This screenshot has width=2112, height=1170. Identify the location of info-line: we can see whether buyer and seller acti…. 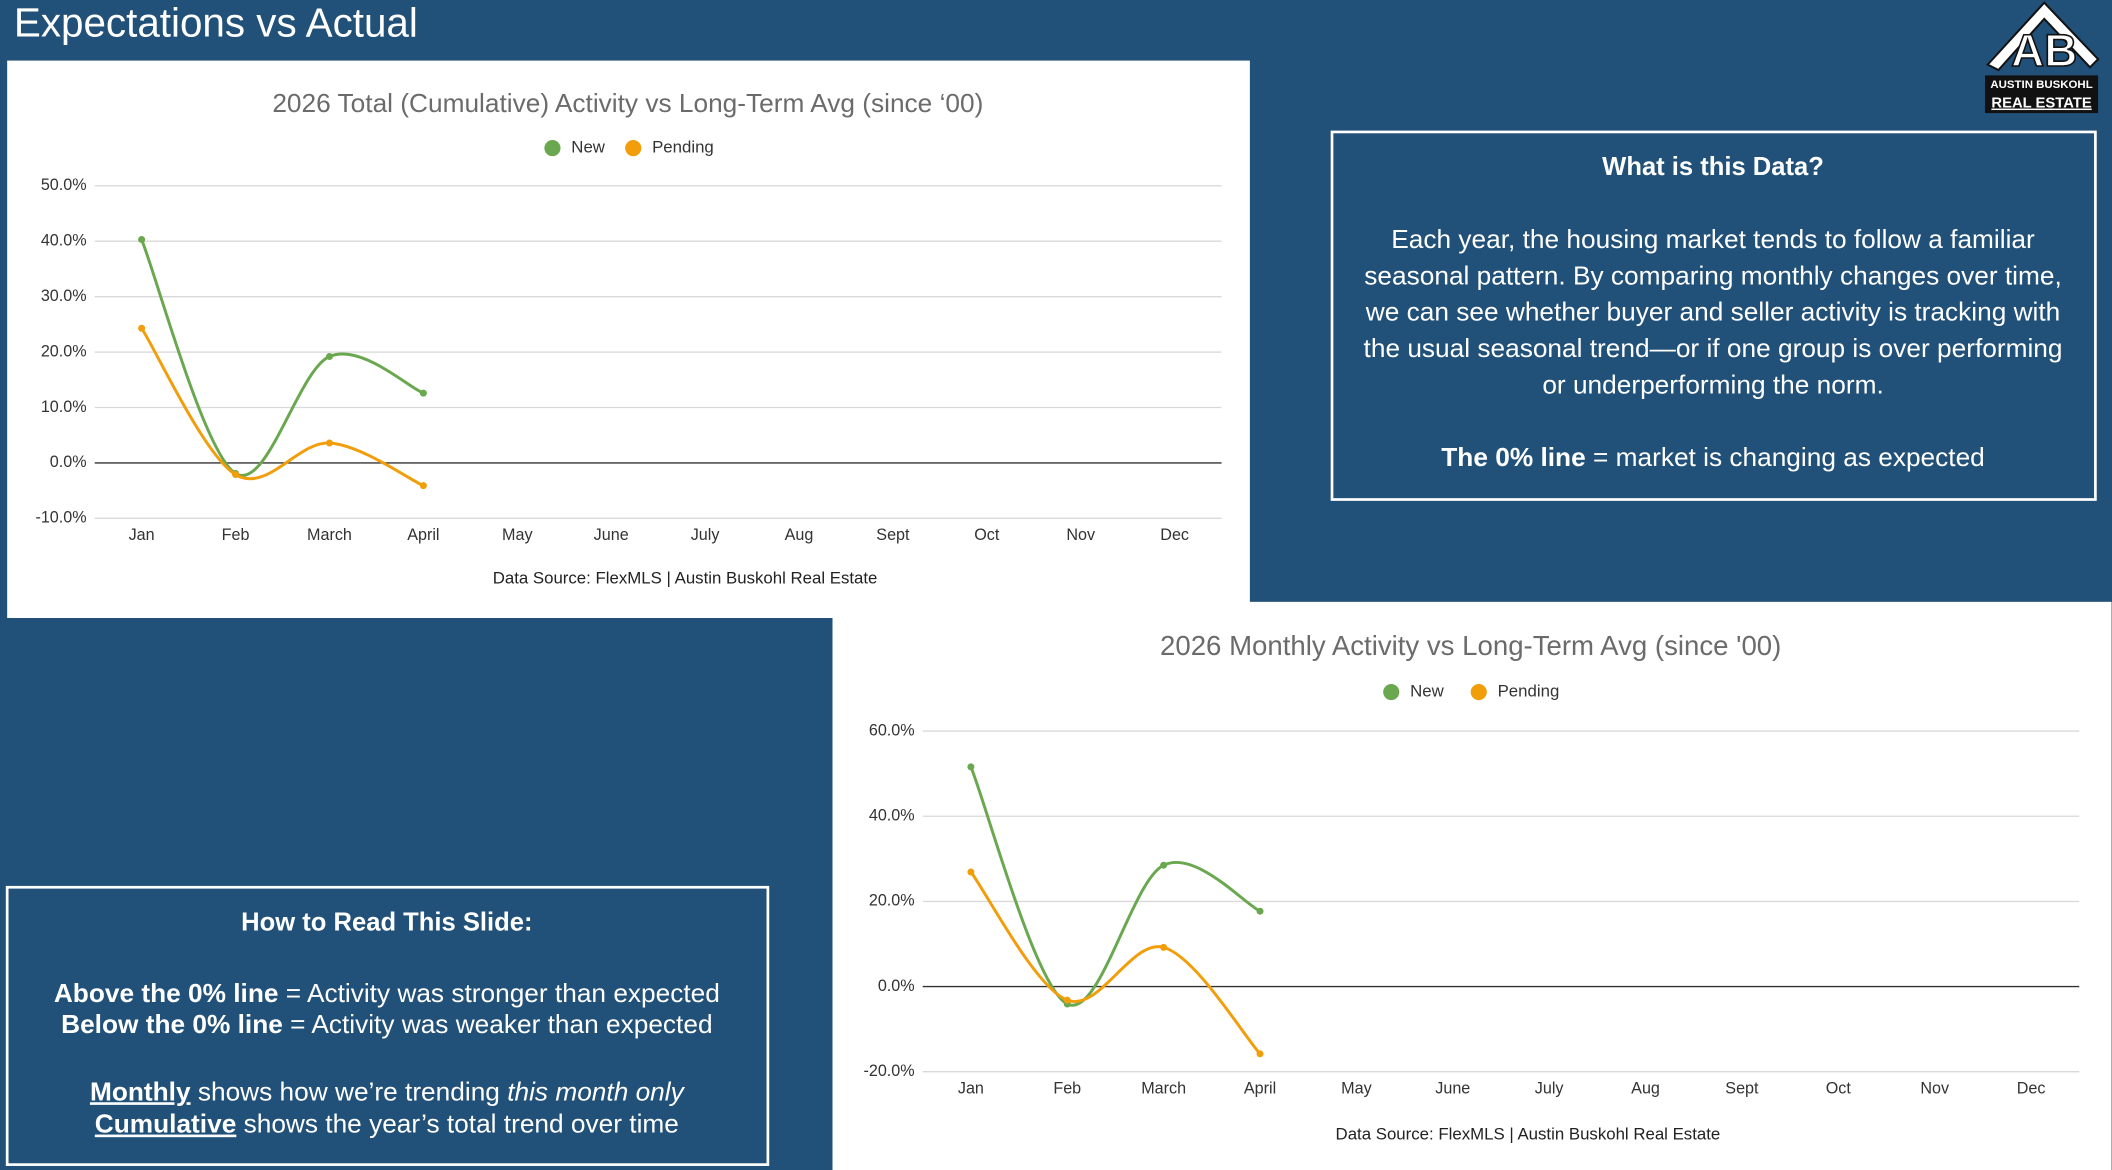
(1712, 312).